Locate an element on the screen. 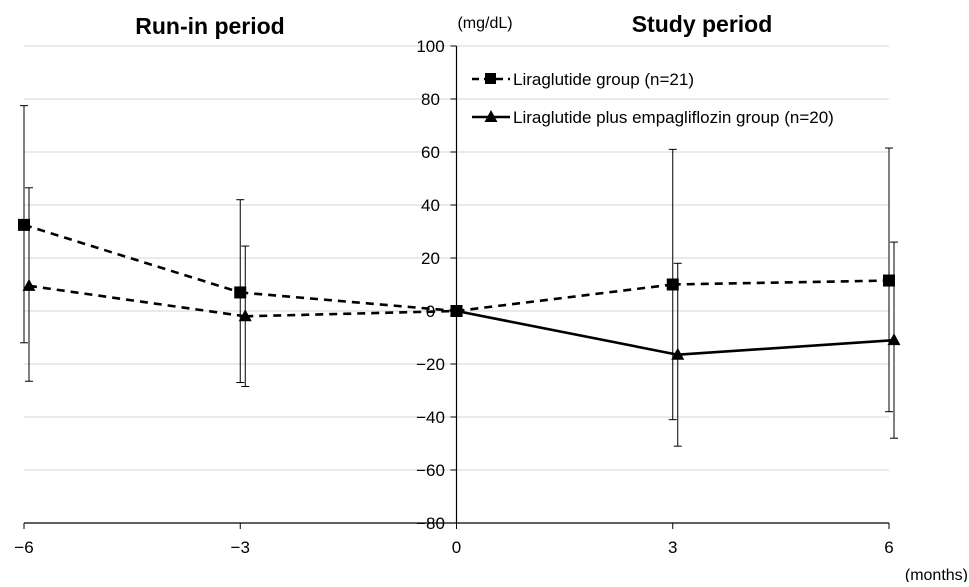 This screenshot has width=969, height=587. x-tick-labels: −6 −3 0 3 6 is located at coordinates (454, 540).